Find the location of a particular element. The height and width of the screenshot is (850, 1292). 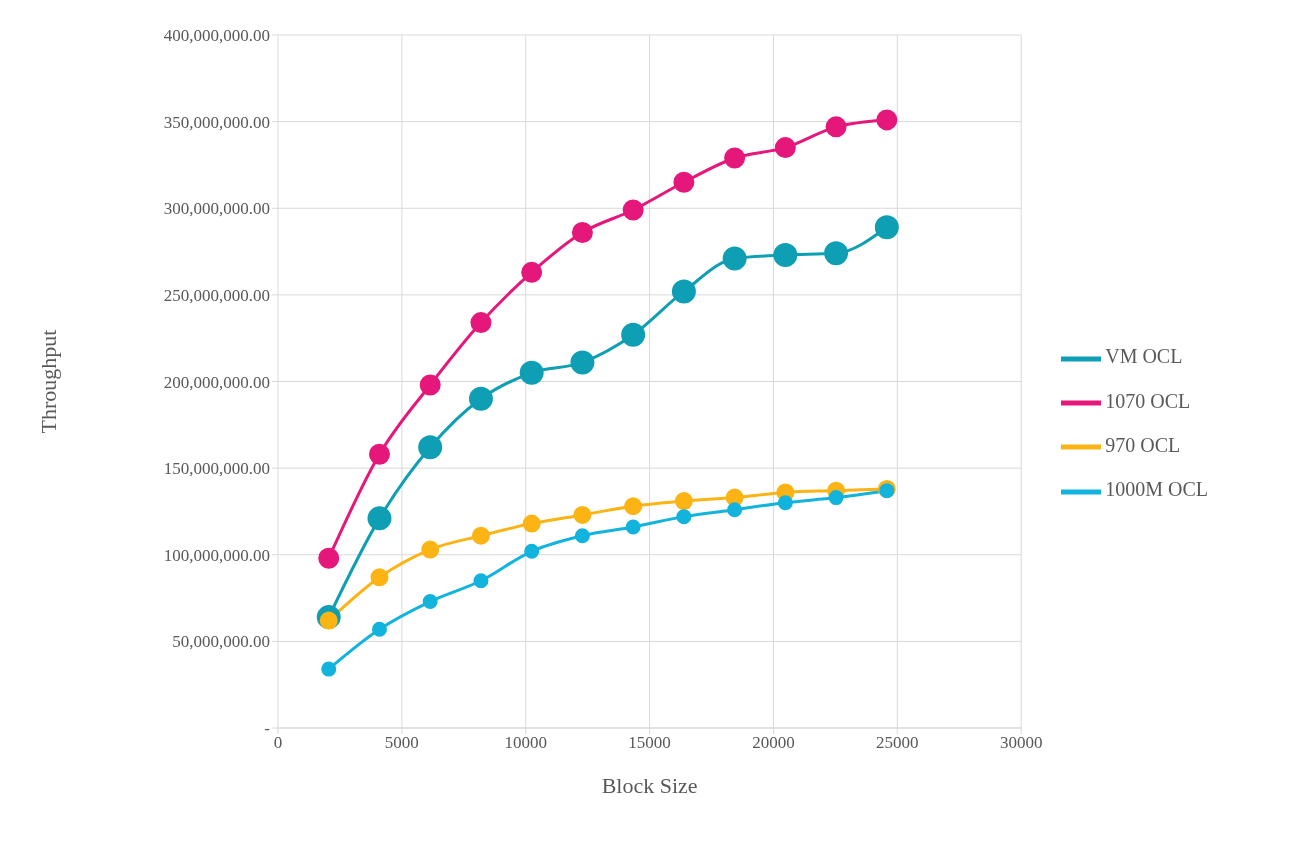

legend-label: 1070 OCL is located at coordinates (1148, 400).